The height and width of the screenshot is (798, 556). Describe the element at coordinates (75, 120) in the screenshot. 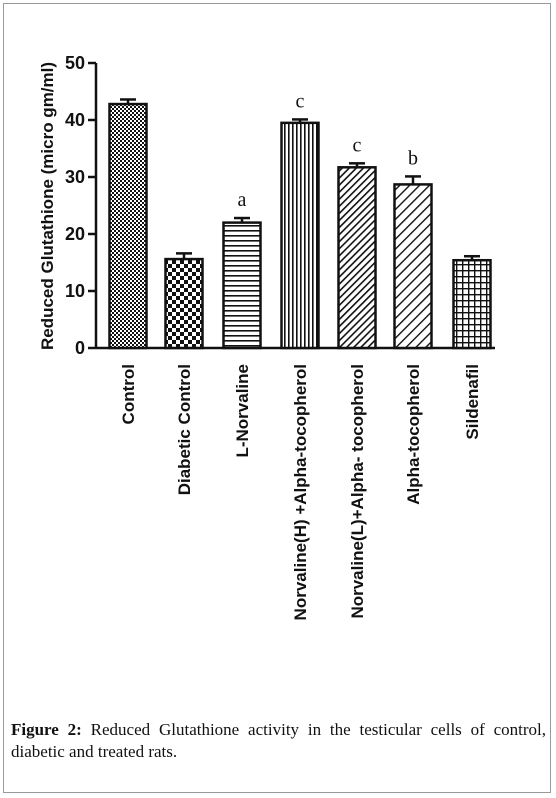

I see `y-tick-label: 40` at that location.